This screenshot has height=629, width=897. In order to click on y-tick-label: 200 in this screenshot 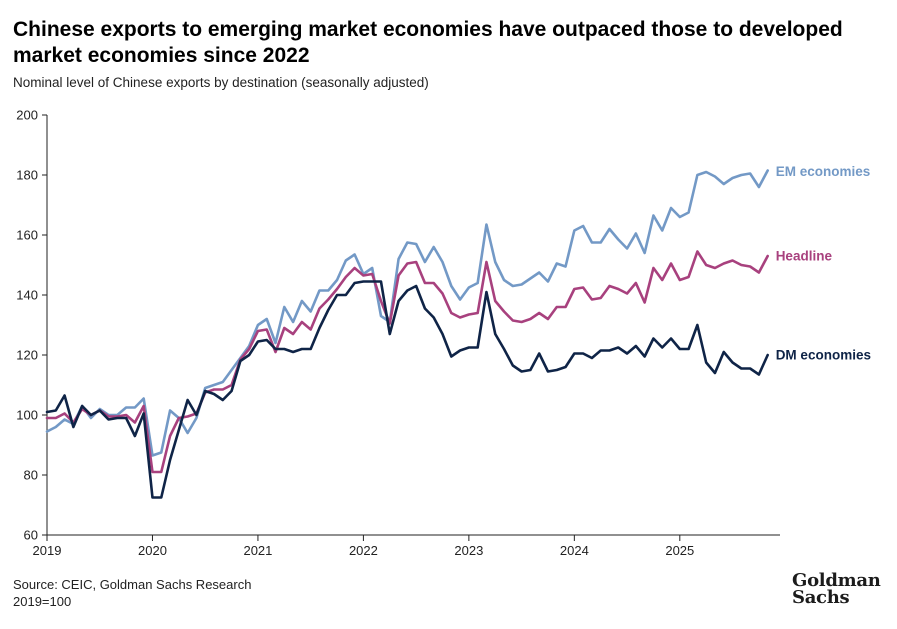, I will do `click(27, 115)`.